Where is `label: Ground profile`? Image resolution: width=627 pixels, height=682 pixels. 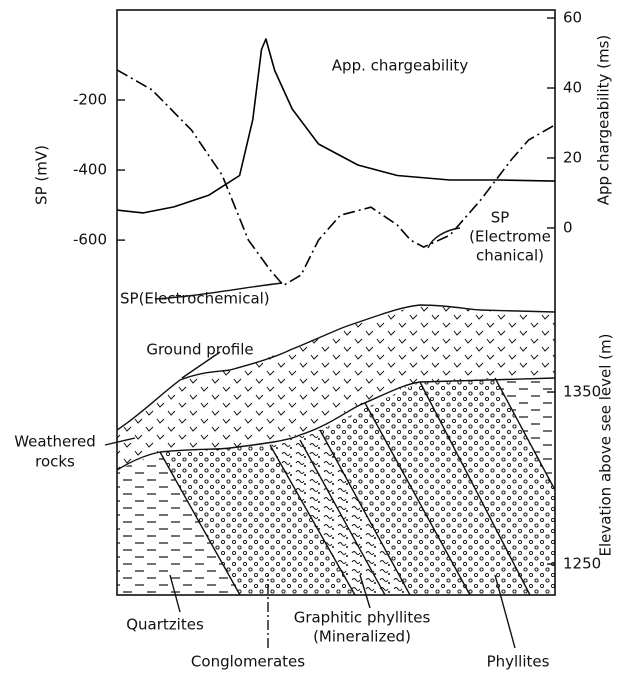 label: Ground profile is located at coordinates (199, 350).